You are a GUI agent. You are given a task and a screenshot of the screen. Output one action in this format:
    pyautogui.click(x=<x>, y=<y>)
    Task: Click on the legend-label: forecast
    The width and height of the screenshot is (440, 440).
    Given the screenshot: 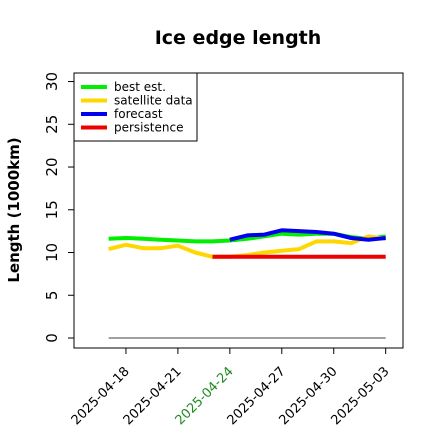 What is the action you would take?
    pyautogui.click(x=138, y=114)
    